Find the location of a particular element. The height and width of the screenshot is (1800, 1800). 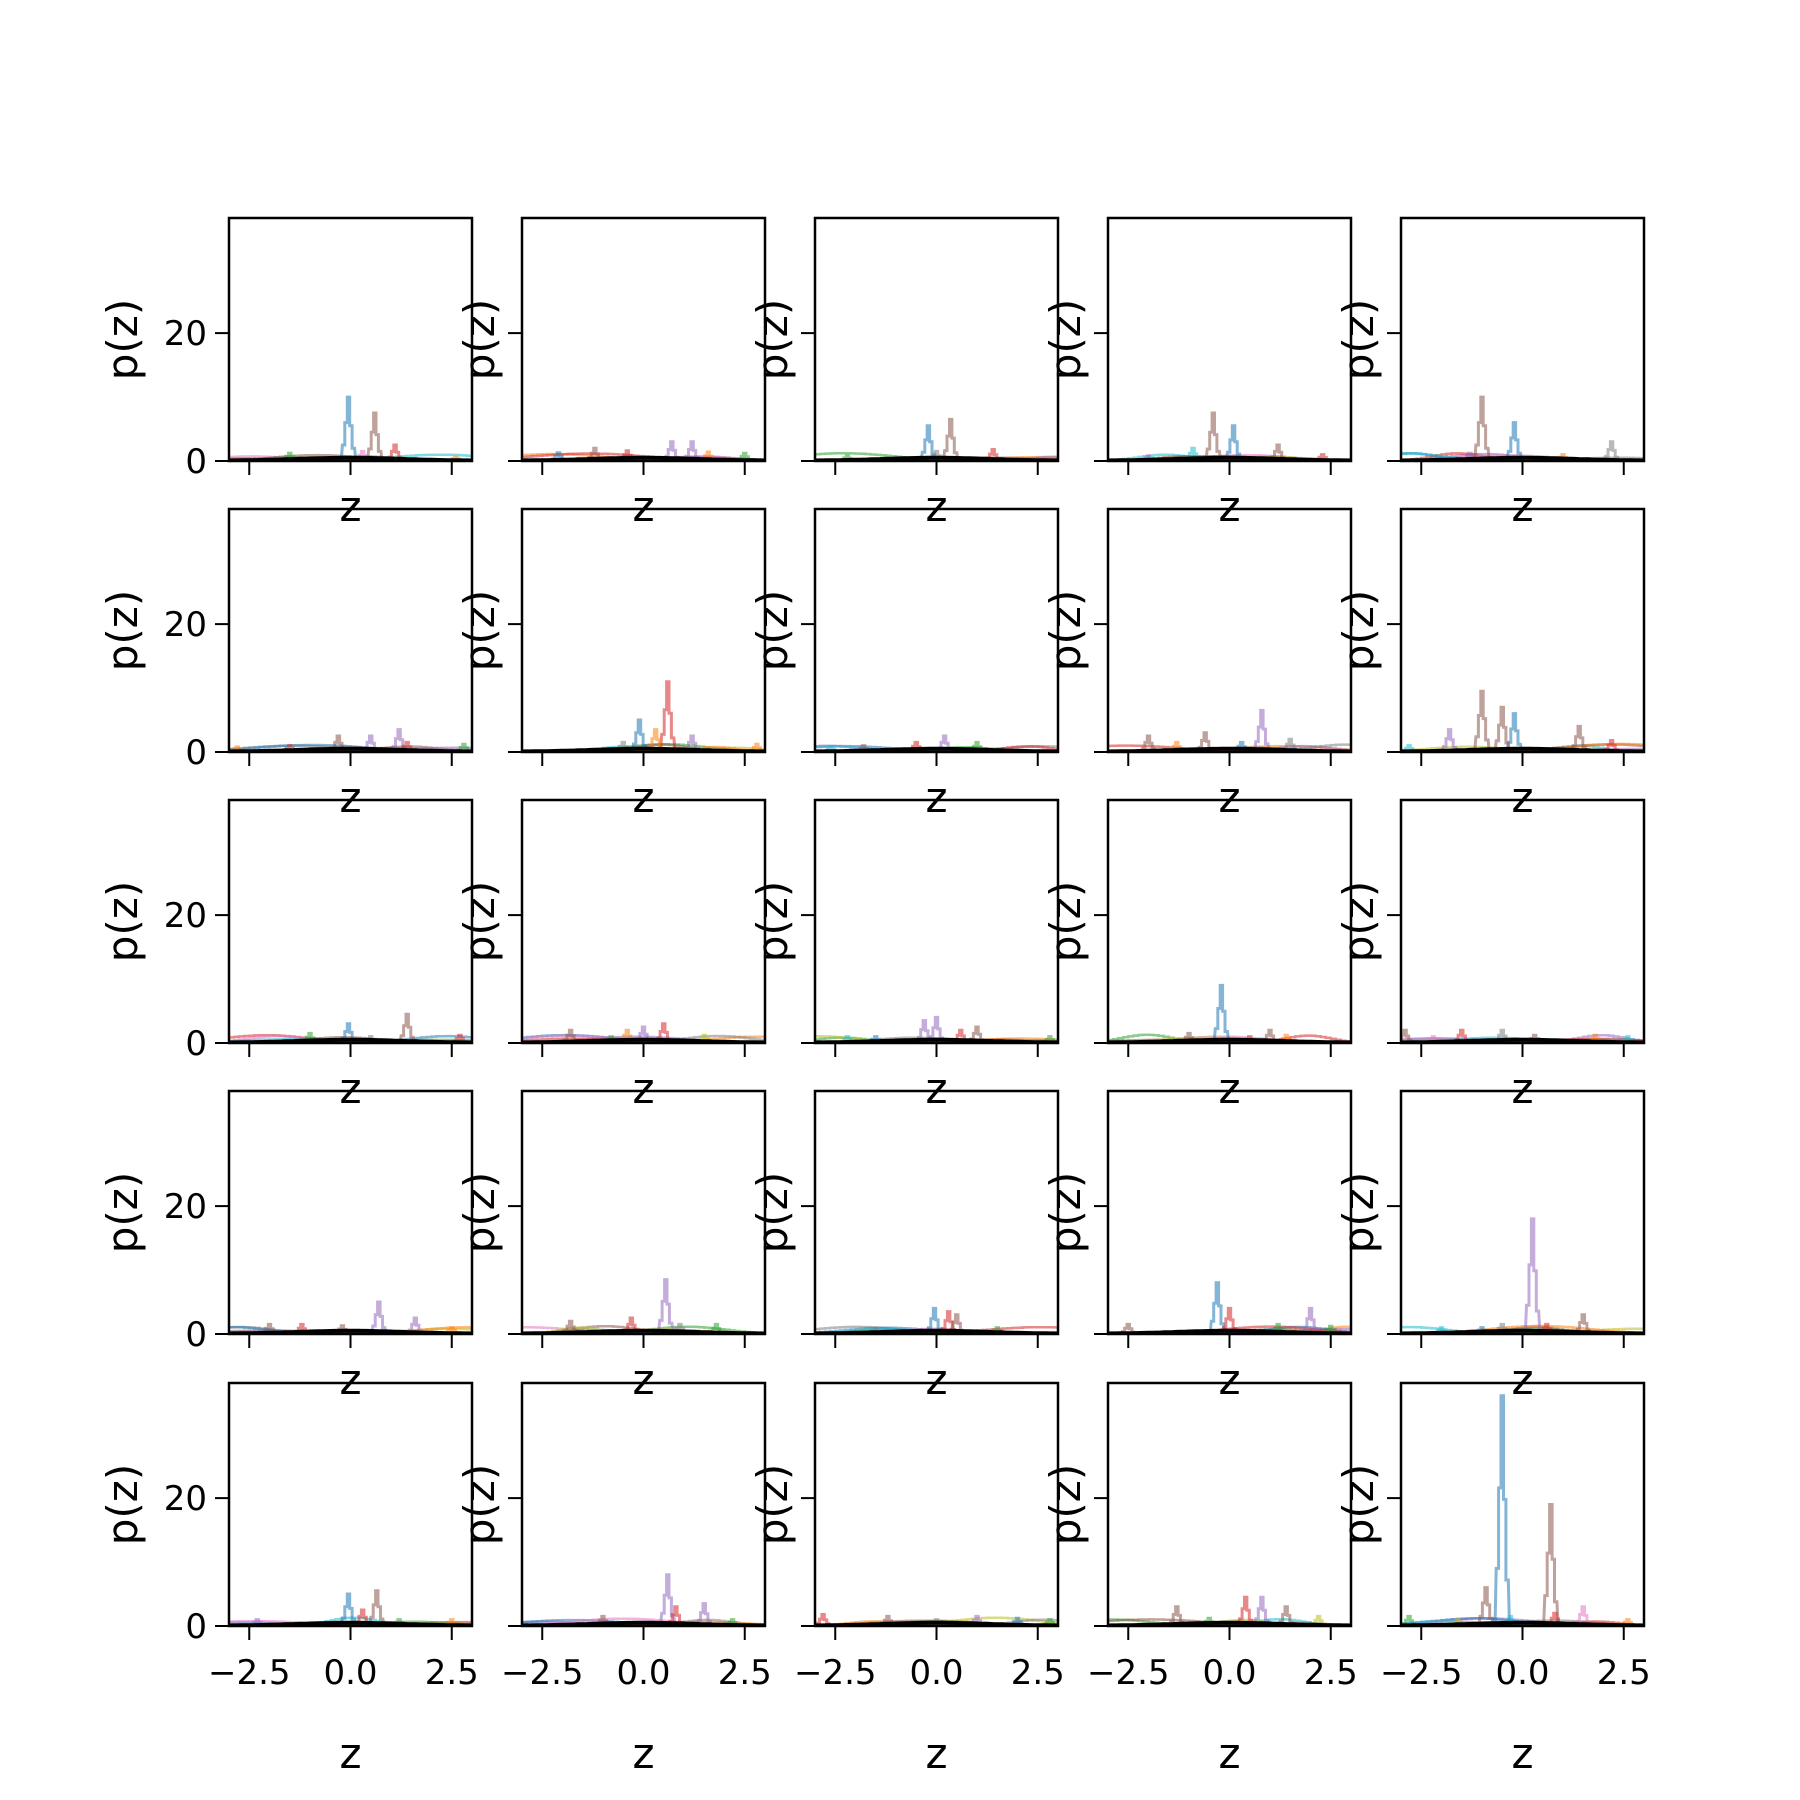

subplot-r3-c1: 0 20 z p(z) is located at coordinates (286, 955).